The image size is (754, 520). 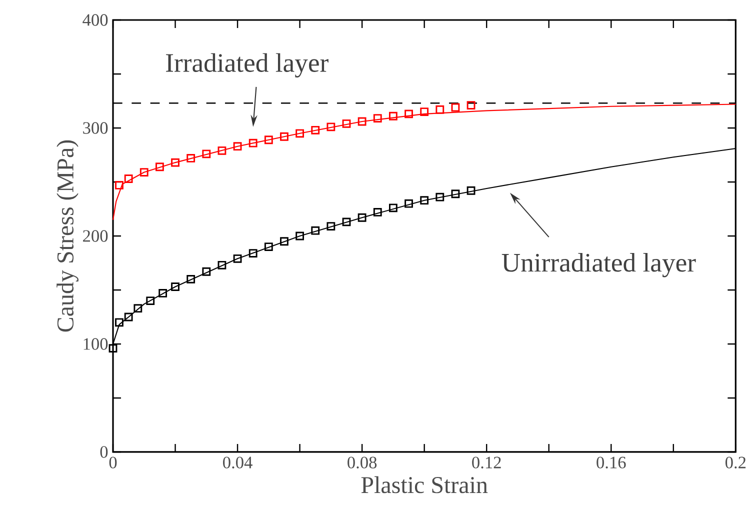 I want to click on x-tick-label: 0.2, so click(x=736, y=462).